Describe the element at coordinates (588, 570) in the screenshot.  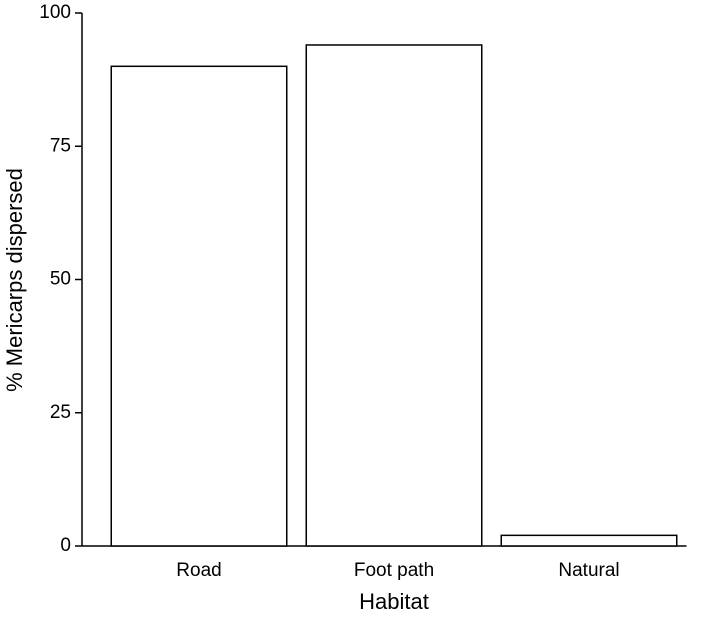
I see `x-tick-label: Natural` at that location.